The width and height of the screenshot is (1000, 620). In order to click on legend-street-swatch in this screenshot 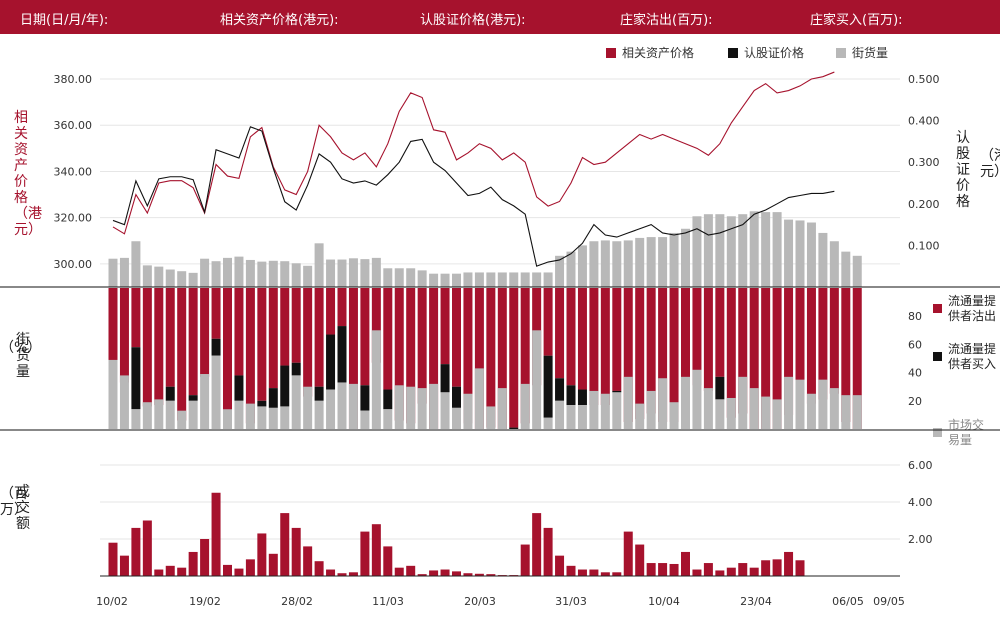, I will do `click(841, 53)`.